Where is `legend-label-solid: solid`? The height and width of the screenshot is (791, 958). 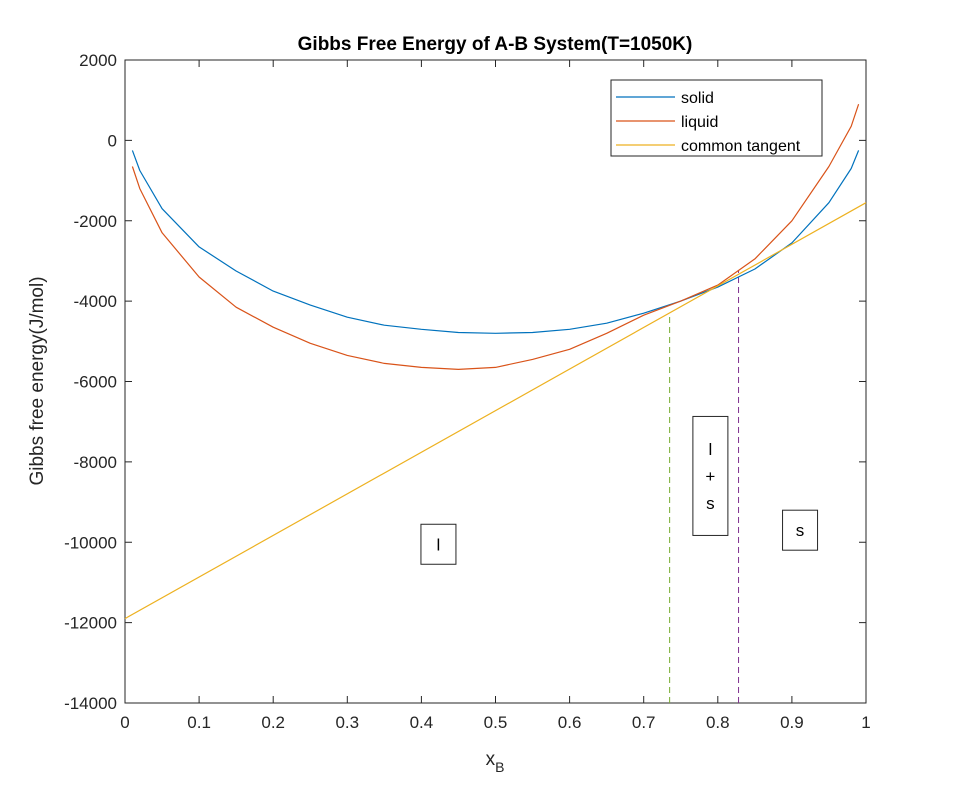 legend-label-solid: solid is located at coordinates (697, 98).